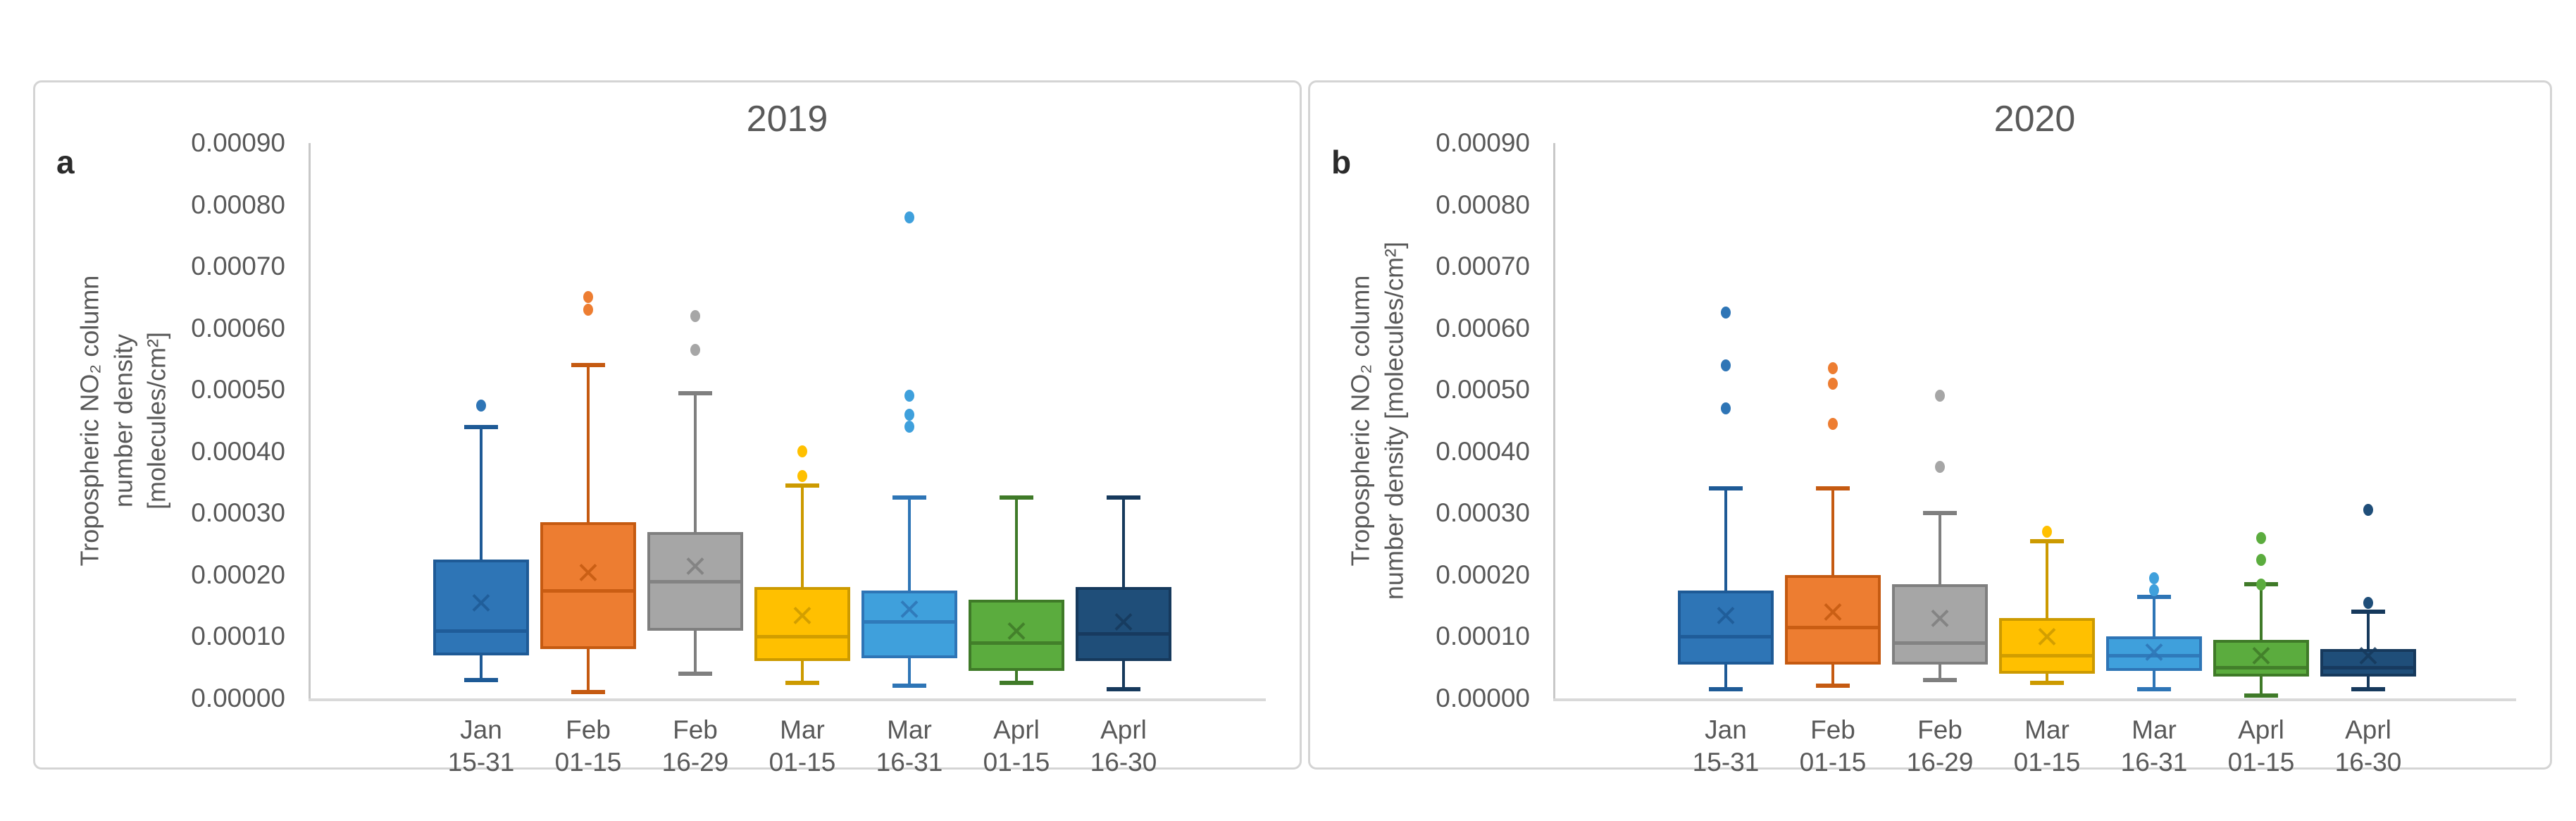 This screenshot has width=2576, height=821. I want to click on y-tick-label: 0.00030, so click(238, 513).